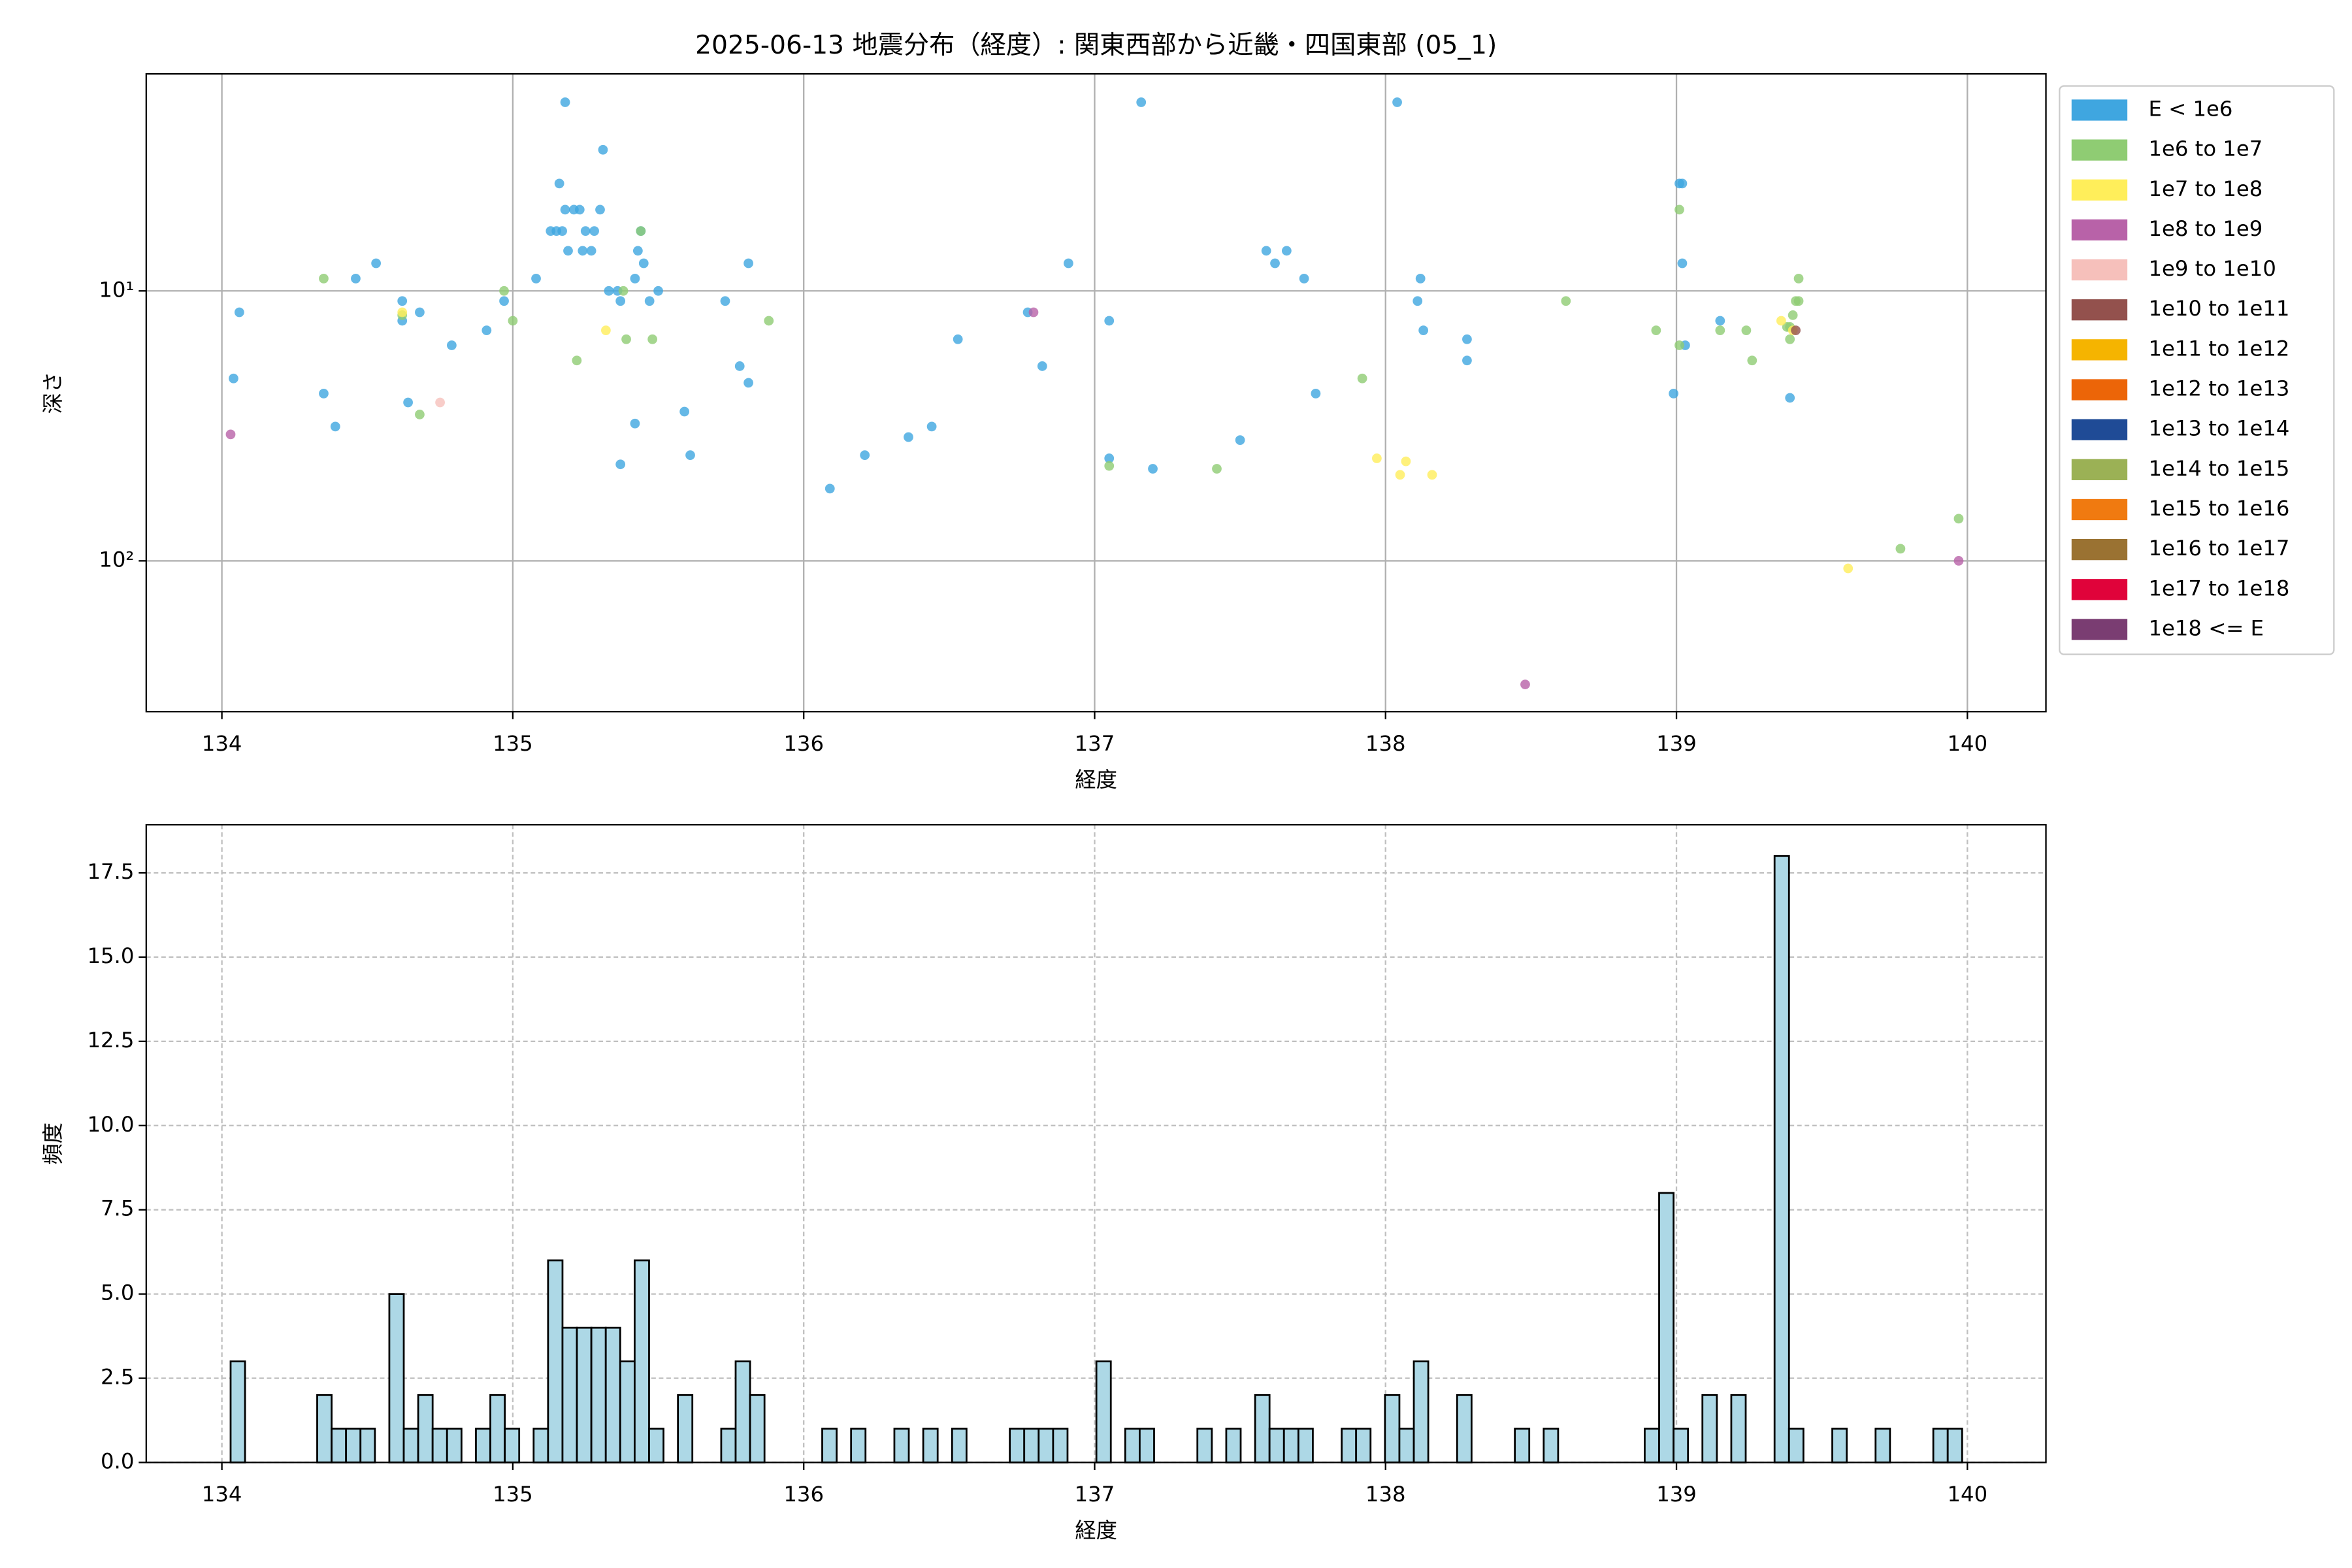 The height and width of the screenshot is (1568, 2352). What do you see at coordinates (2218, 588) in the screenshot?
I see `legend-label: 1e17 to 1e18` at bounding box center [2218, 588].